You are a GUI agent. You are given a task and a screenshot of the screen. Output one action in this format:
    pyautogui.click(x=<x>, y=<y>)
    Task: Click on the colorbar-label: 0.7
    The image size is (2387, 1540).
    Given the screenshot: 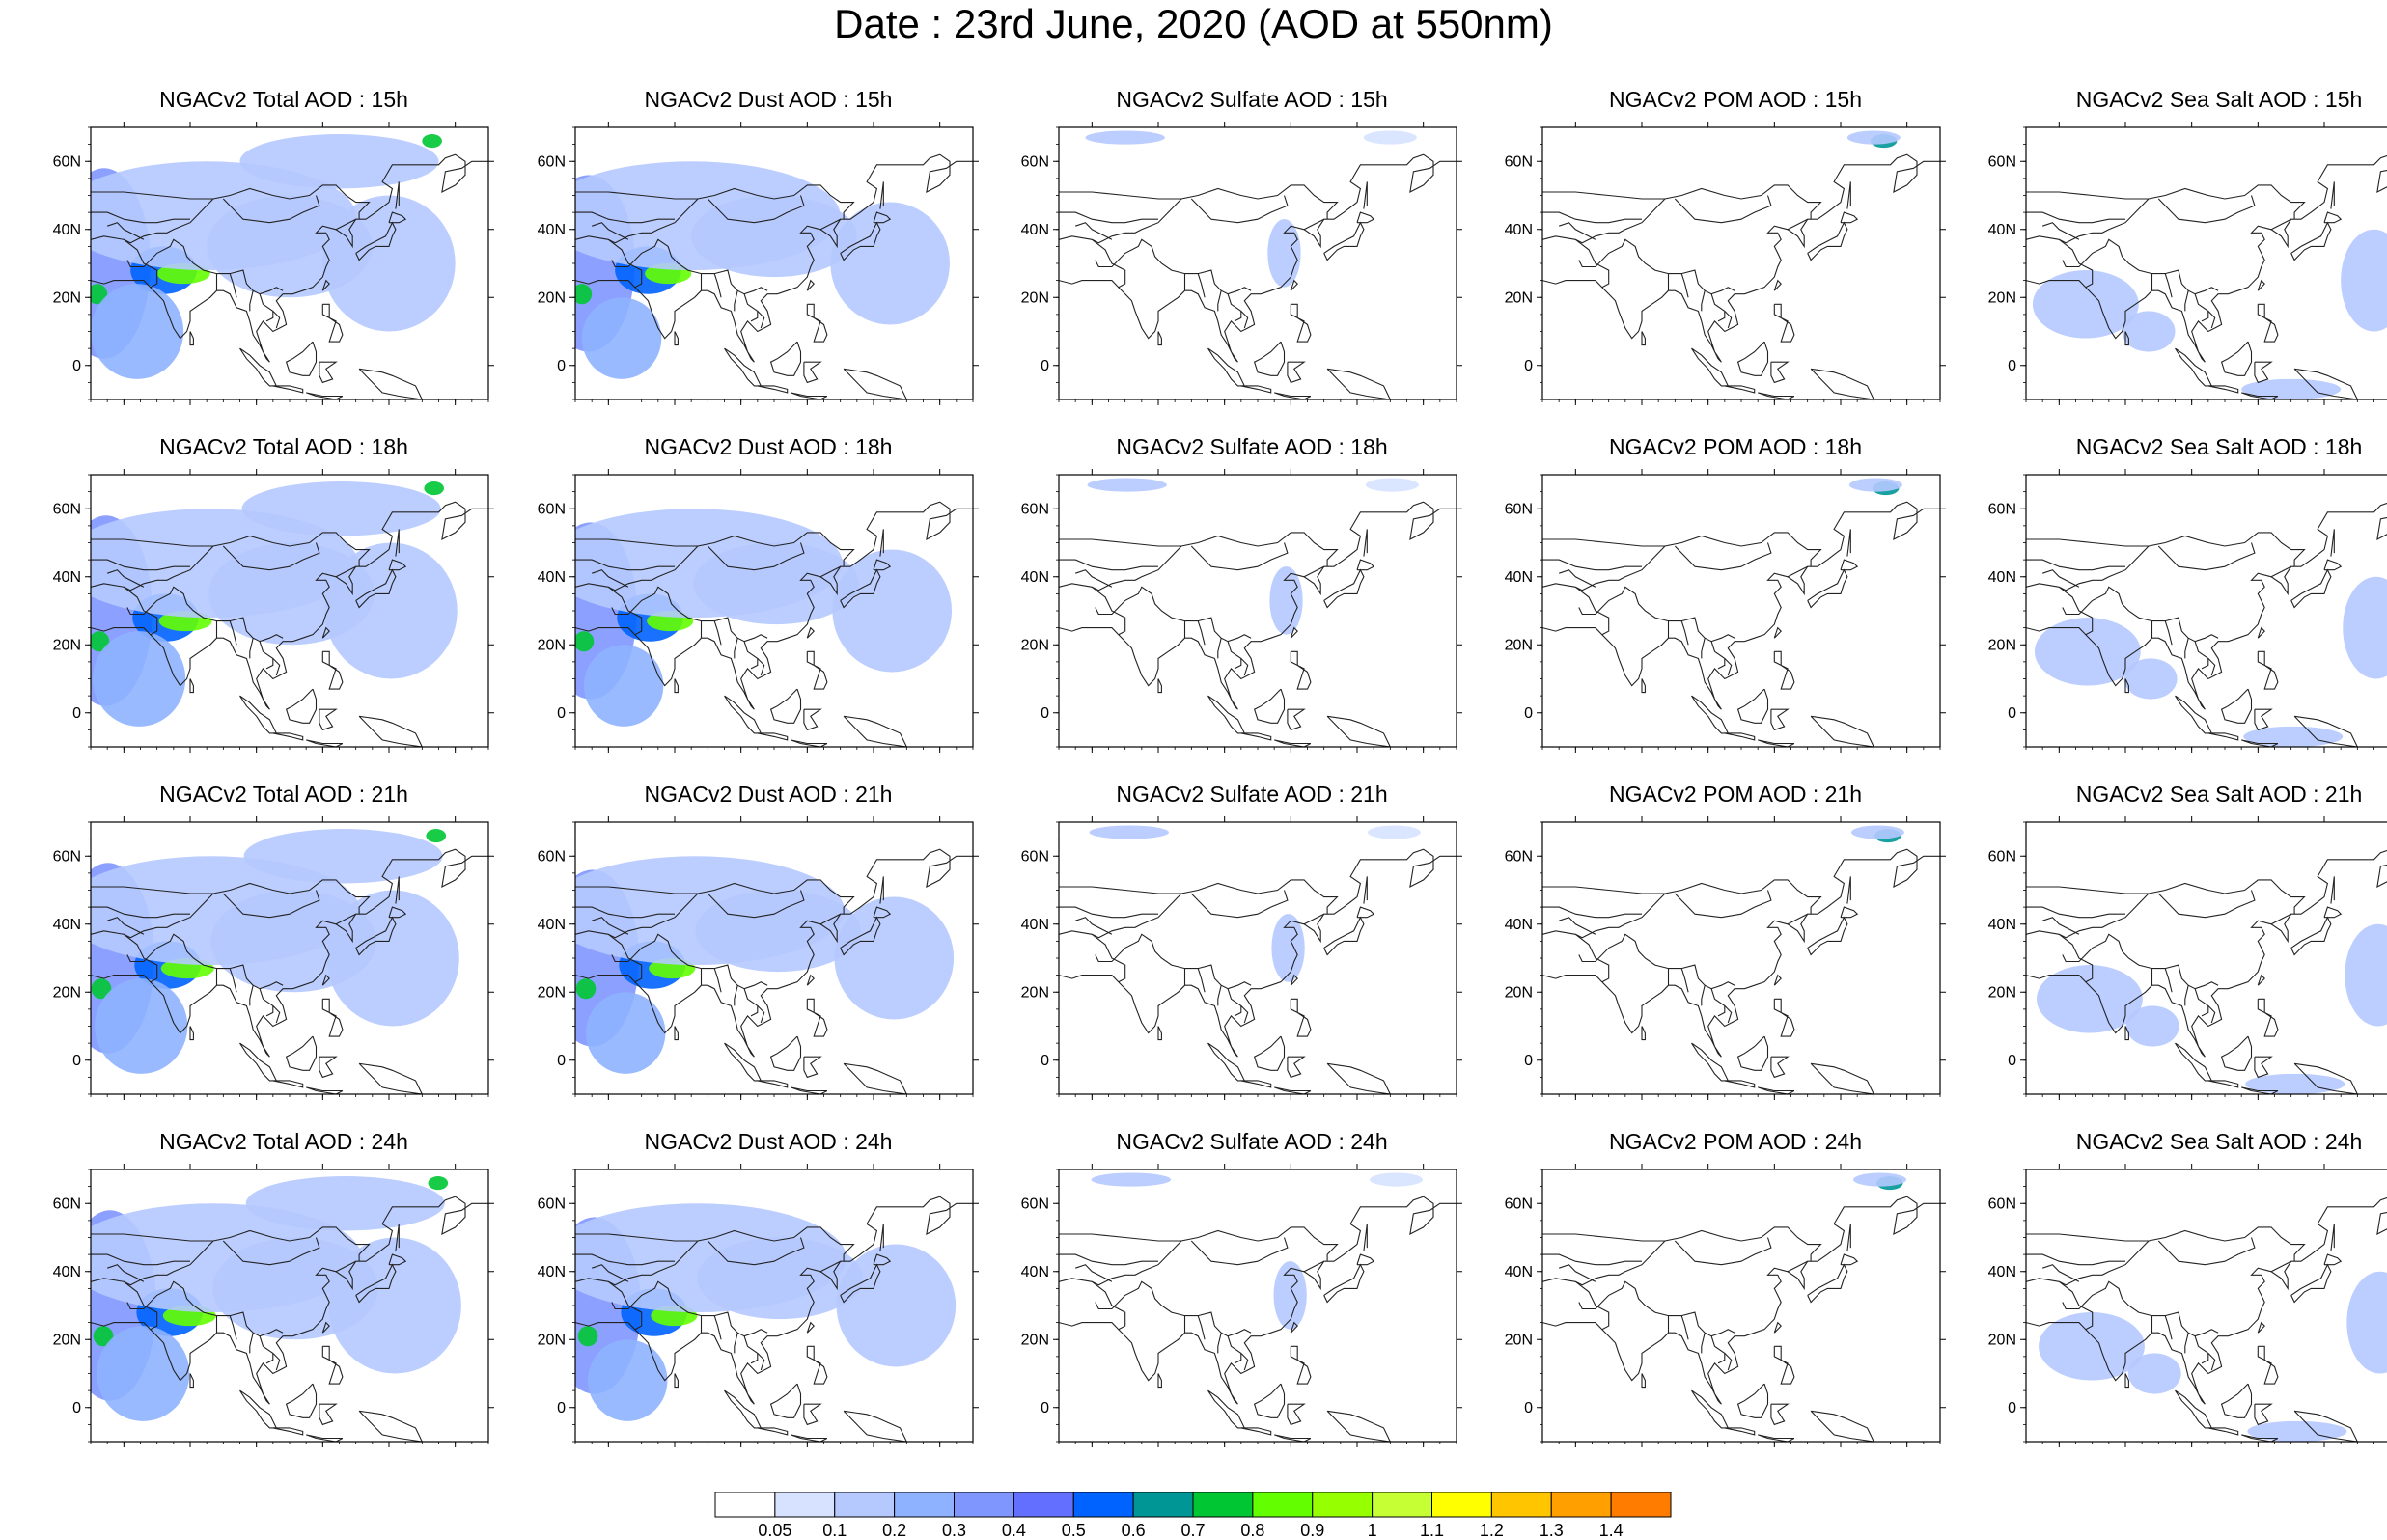 What is the action you would take?
    pyautogui.click(x=1192, y=1530)
    